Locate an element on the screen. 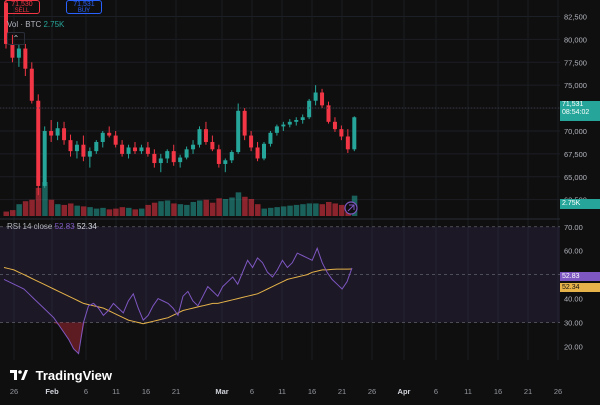 This screenshot has height=405, width=600. volume-bars is located at coordinates (180, 199).